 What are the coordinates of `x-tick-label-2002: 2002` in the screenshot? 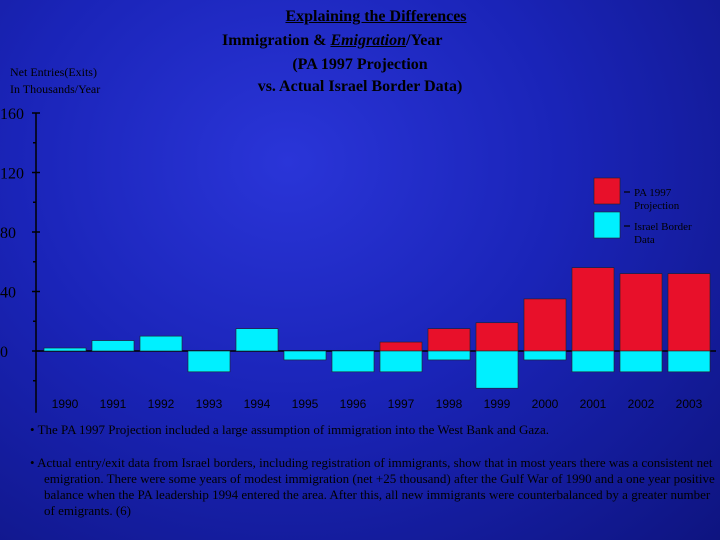 It's located at (641, 404).